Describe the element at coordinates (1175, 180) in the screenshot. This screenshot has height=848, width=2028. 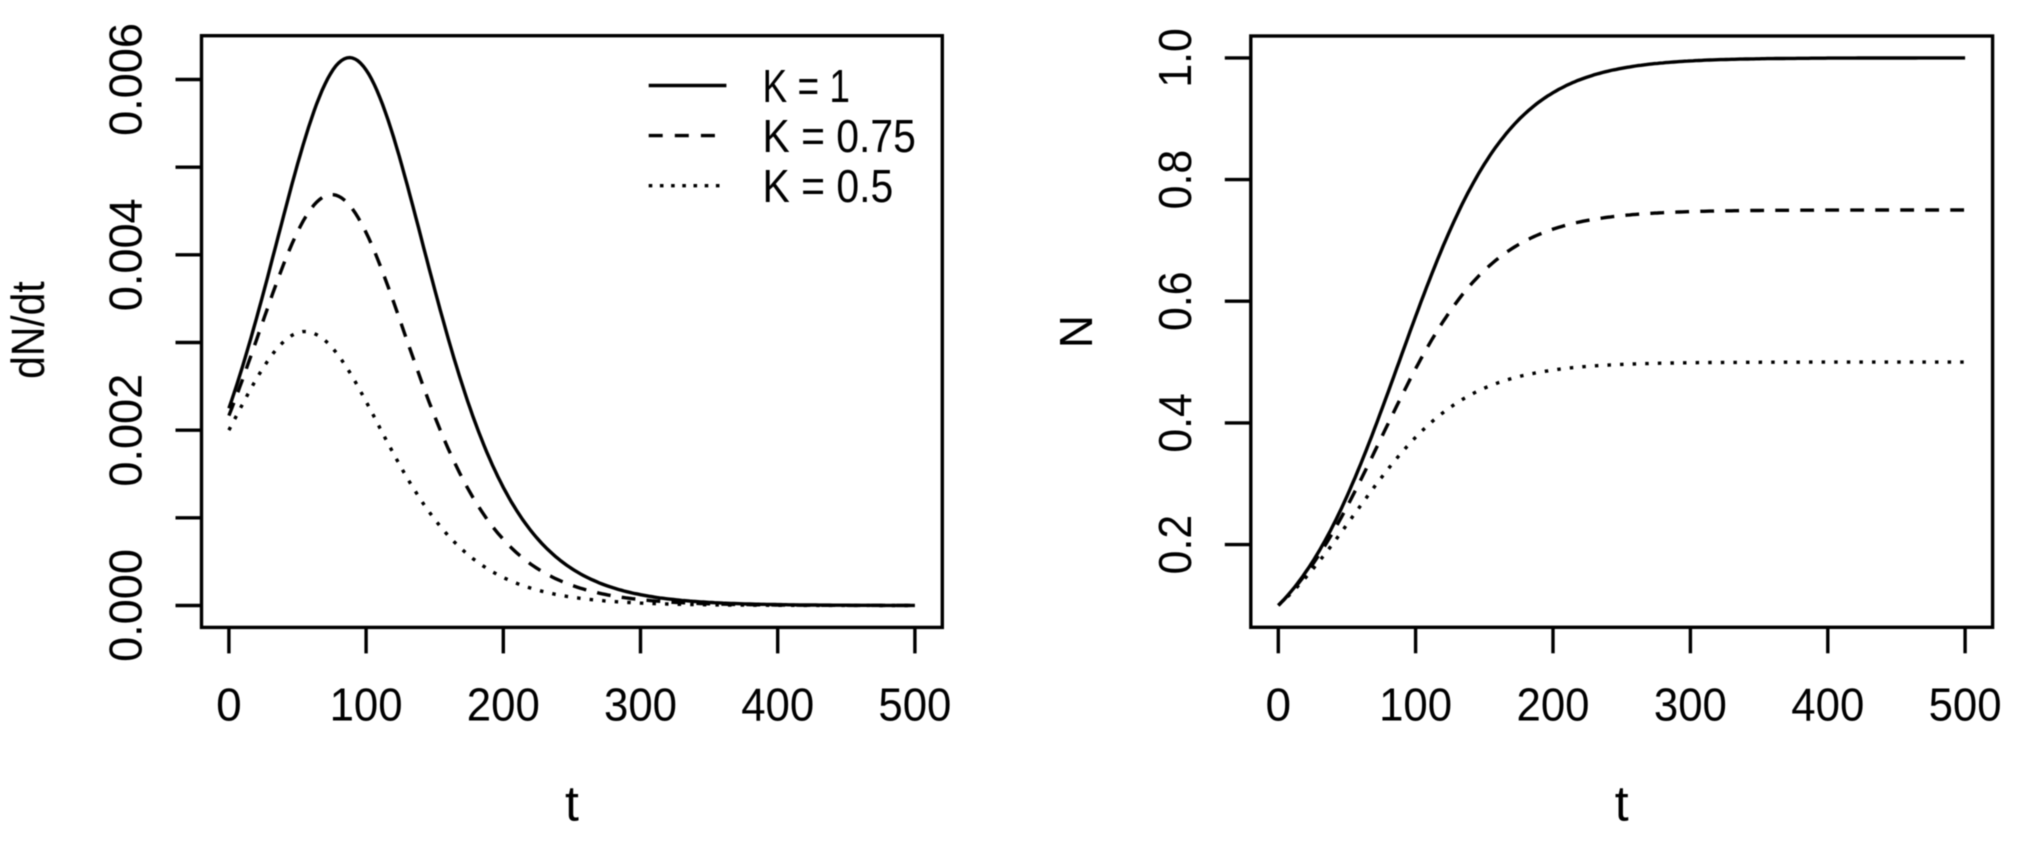
I see `svg-text: 0.8` at that location.